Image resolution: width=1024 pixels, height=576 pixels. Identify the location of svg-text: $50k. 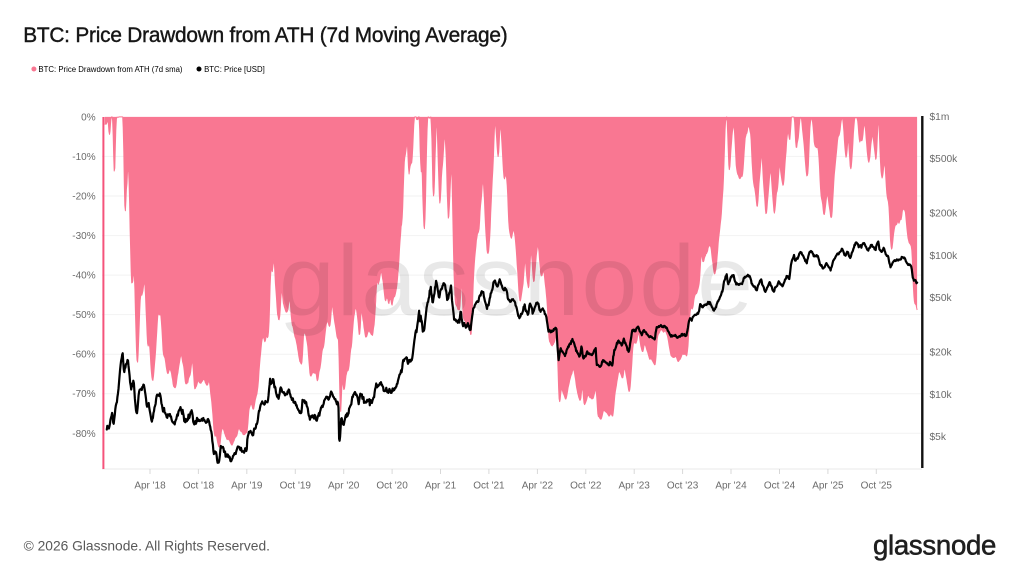
(941, 298).